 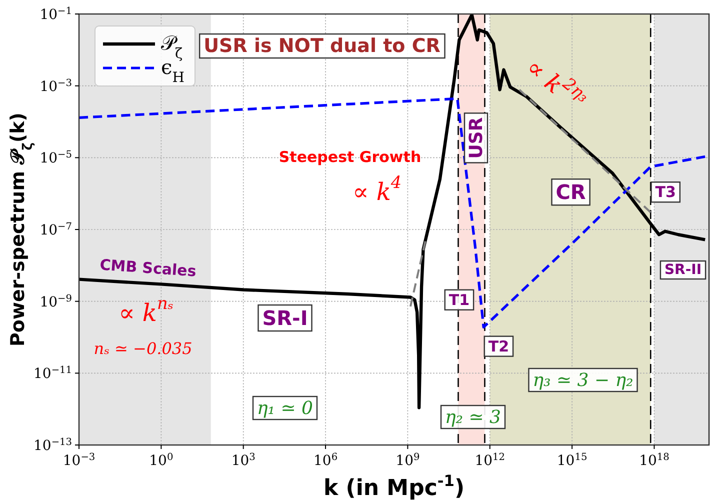 What do you see at coordinates (285, 408) in the screenshot?
I see `annotation: η₁ ≃ 0` at bounding box center [285, 408].